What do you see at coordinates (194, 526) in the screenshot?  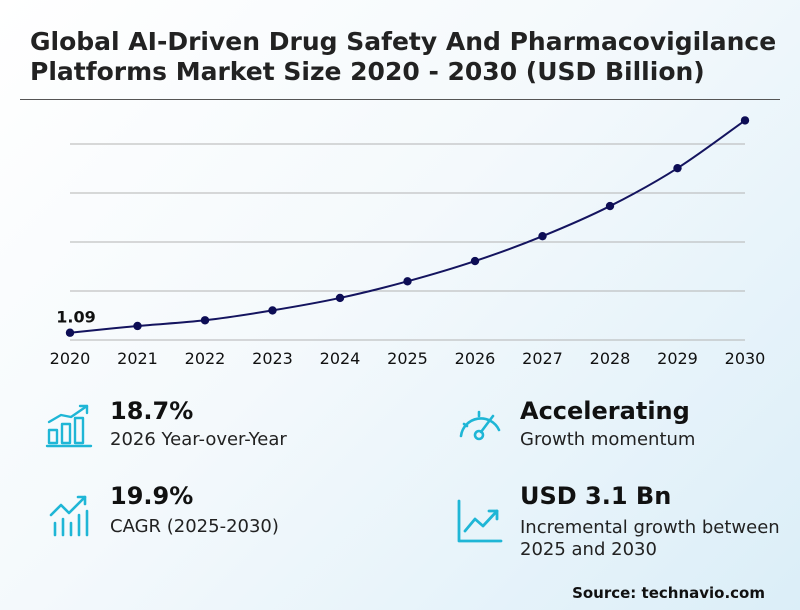 I see `stat-cagr-label: CAGR (2025-2030)` at bounding box center [194, 526].